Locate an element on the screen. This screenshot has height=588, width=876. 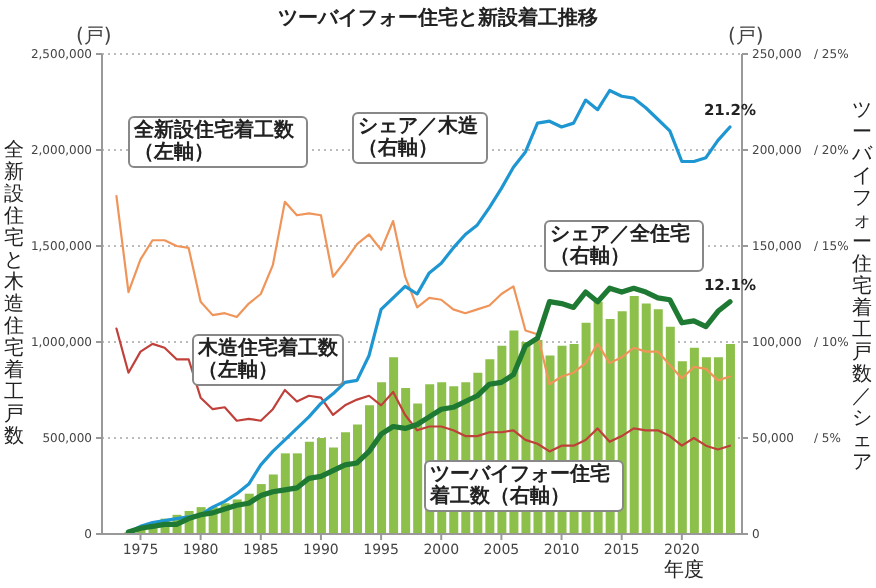
series-label: シェア／木造（右軸） is located at coordinates (420, 138).